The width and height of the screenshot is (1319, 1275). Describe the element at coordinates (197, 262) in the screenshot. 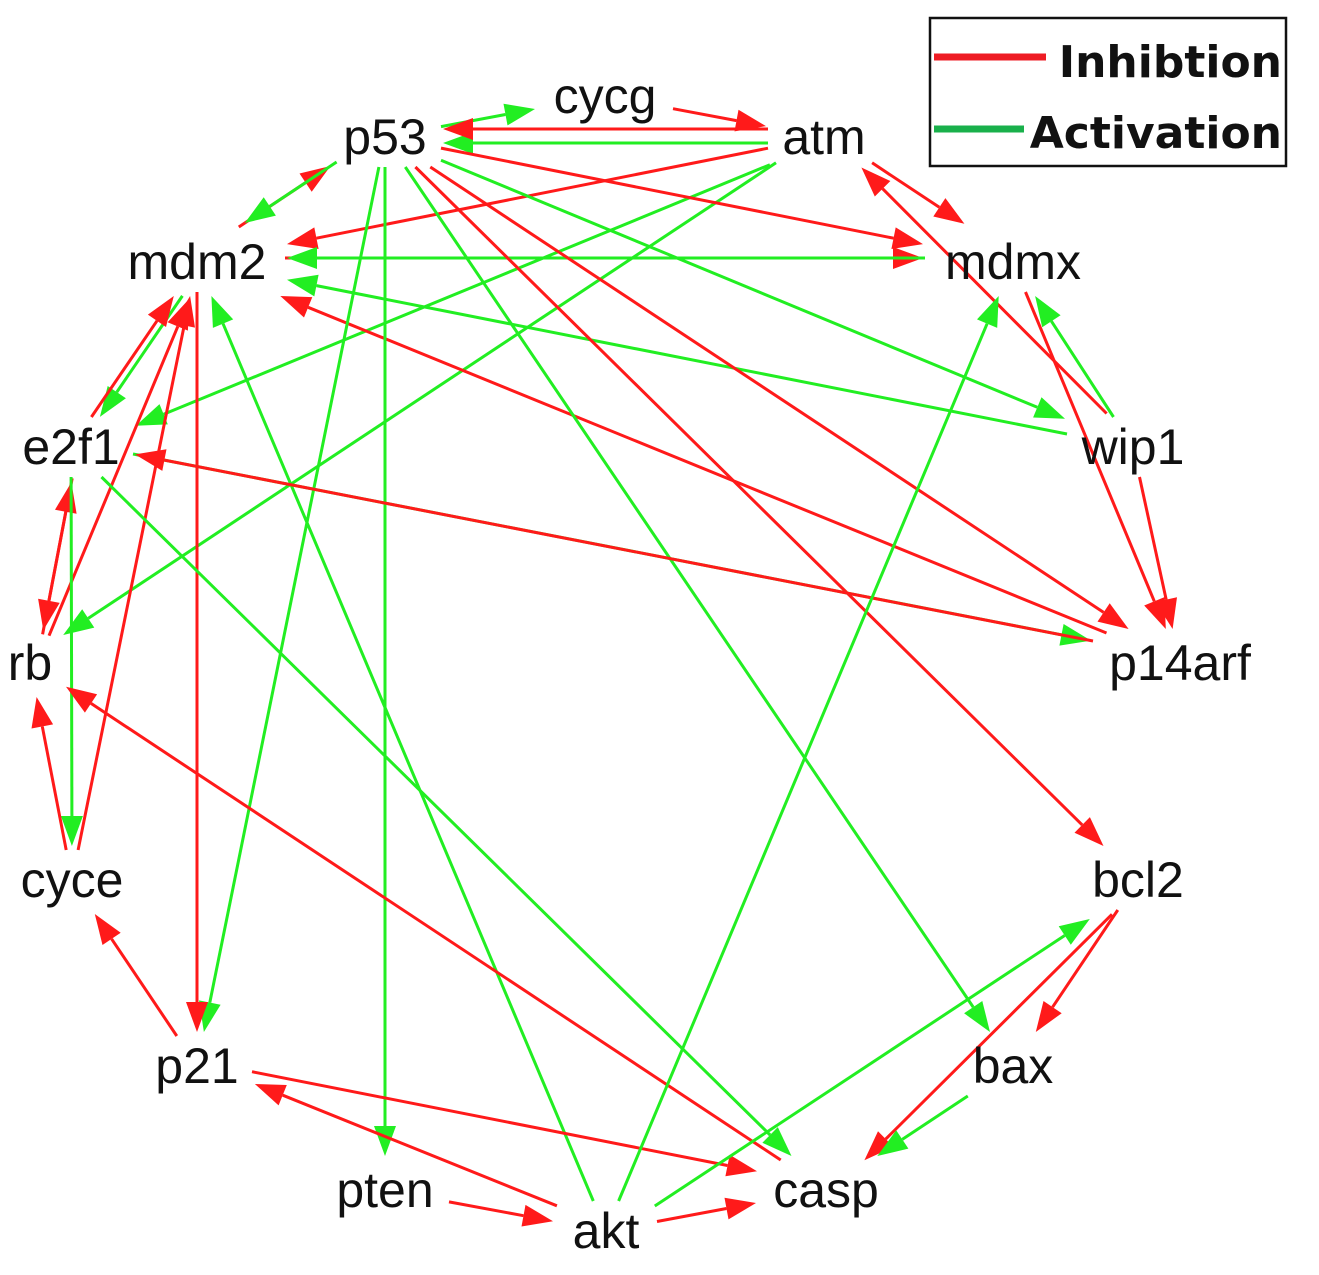

I see `node-mdm2: mdm2` at that location.